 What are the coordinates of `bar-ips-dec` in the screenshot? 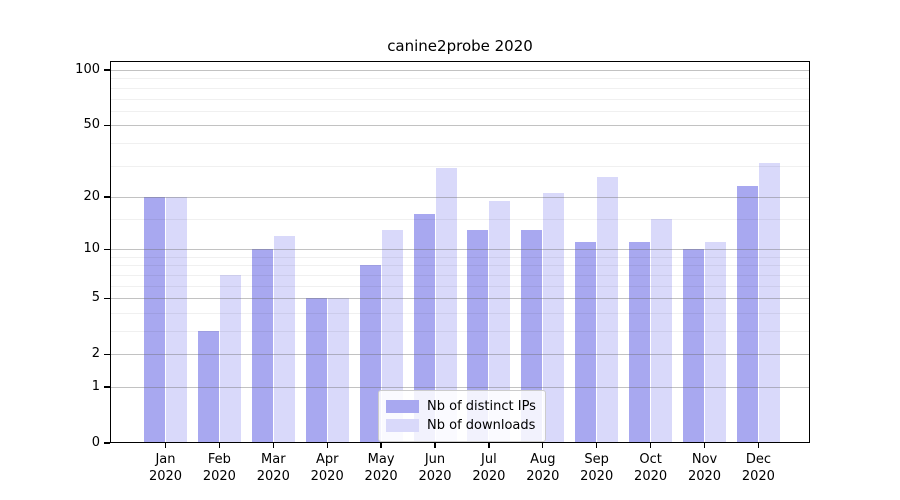 It's located at (747, 314).